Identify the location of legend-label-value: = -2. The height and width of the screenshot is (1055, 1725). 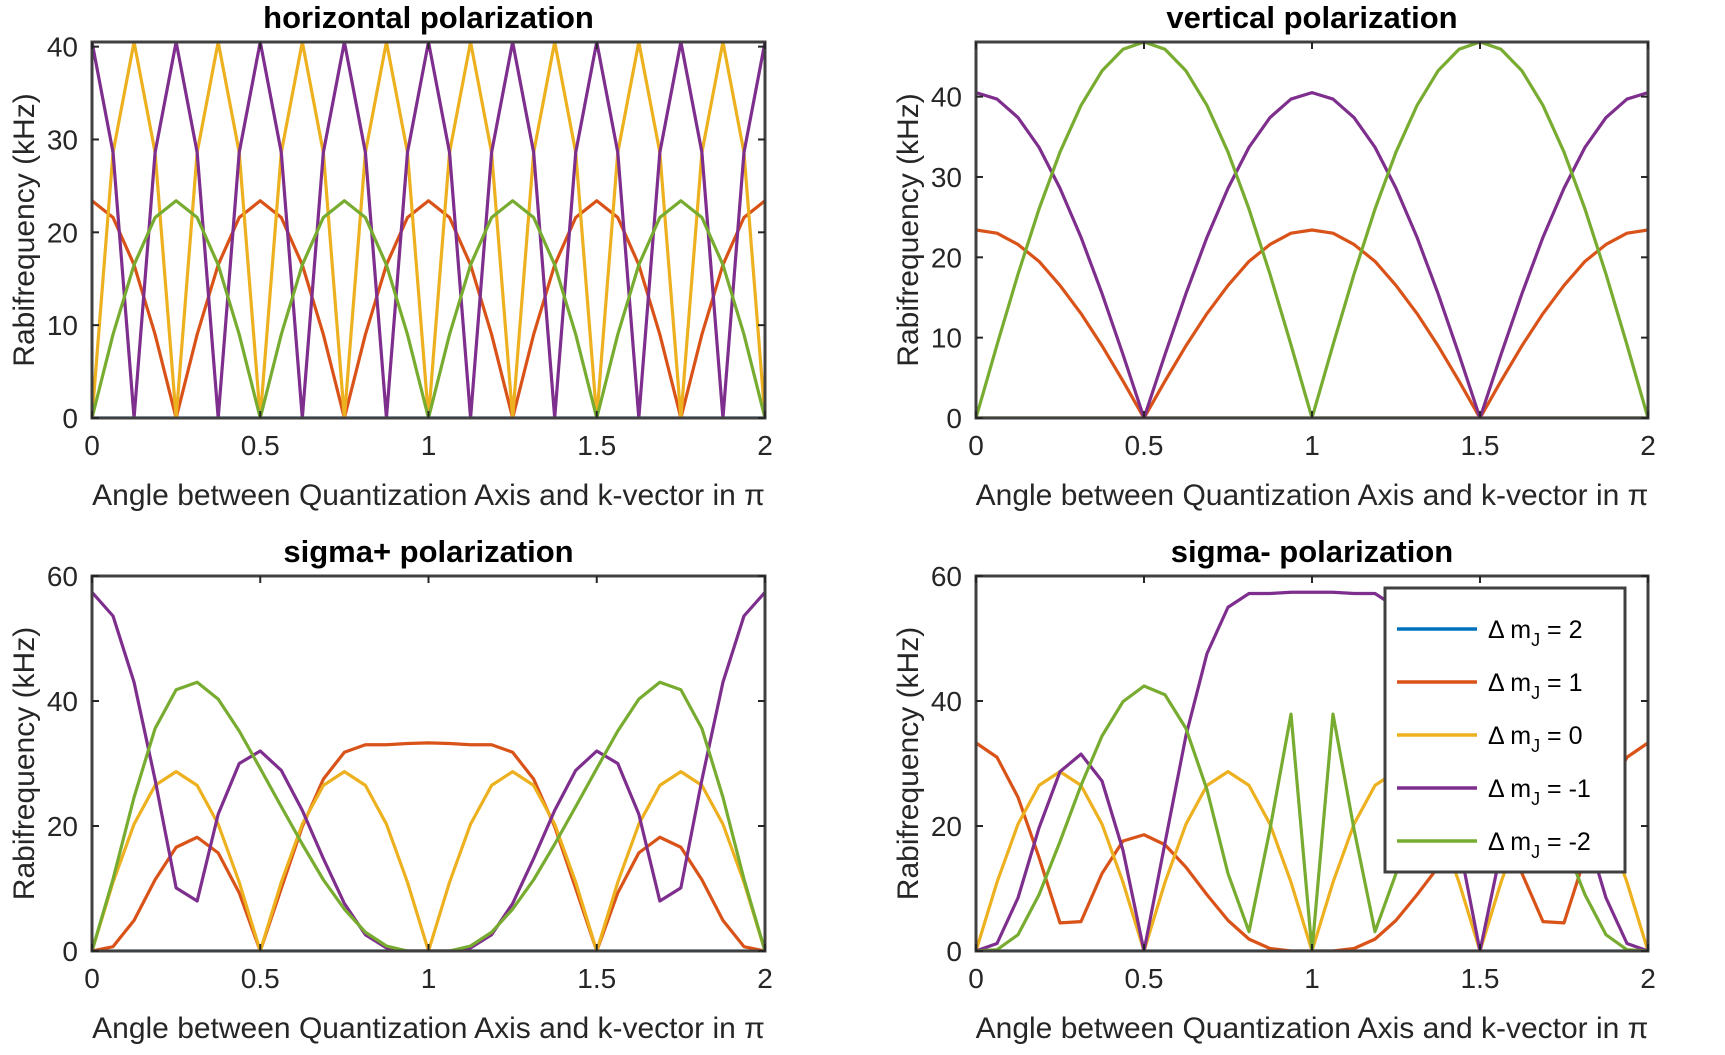
(1565, 842).